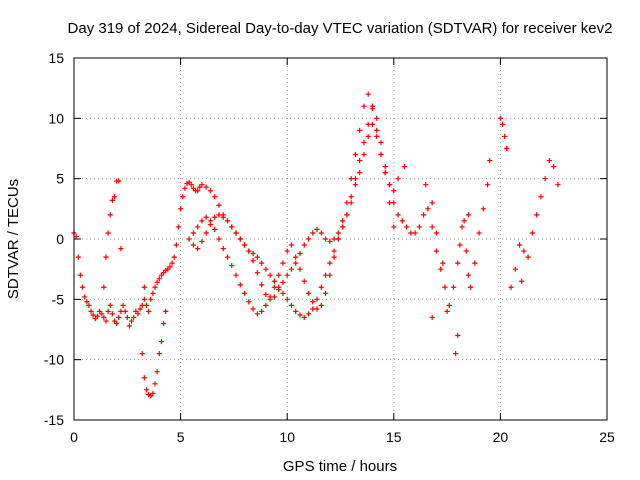 The width and height of the screenshot is (640, 480). What do you see at coordinates (501, 437) in the screenshot?
I see `x-tick-label: 20` at bounding box center [501, 437].